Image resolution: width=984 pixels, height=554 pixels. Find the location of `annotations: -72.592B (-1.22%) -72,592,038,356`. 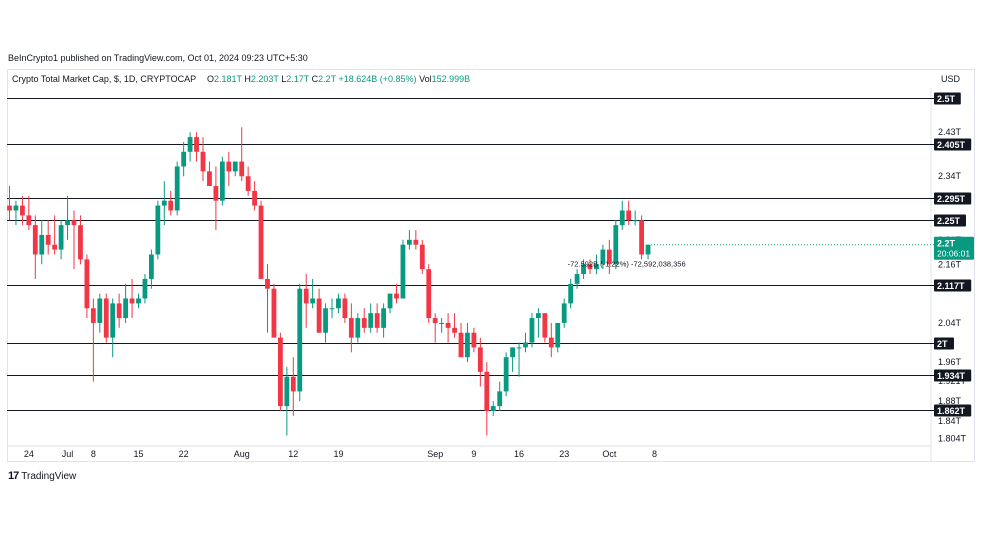

annotations: -72.592B (-1.22%) -72,592,038,356 is located at coordinates (627, 263).